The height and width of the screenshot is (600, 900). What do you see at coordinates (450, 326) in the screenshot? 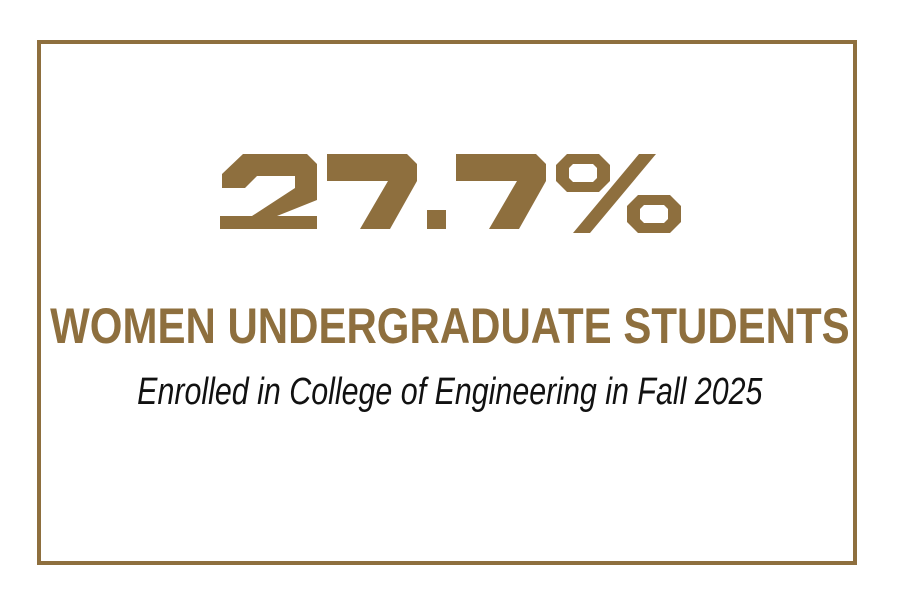
I see `stat-label: WOMEN UNDERGRADUATE STUDENTS` at bounding box center [450, 326].